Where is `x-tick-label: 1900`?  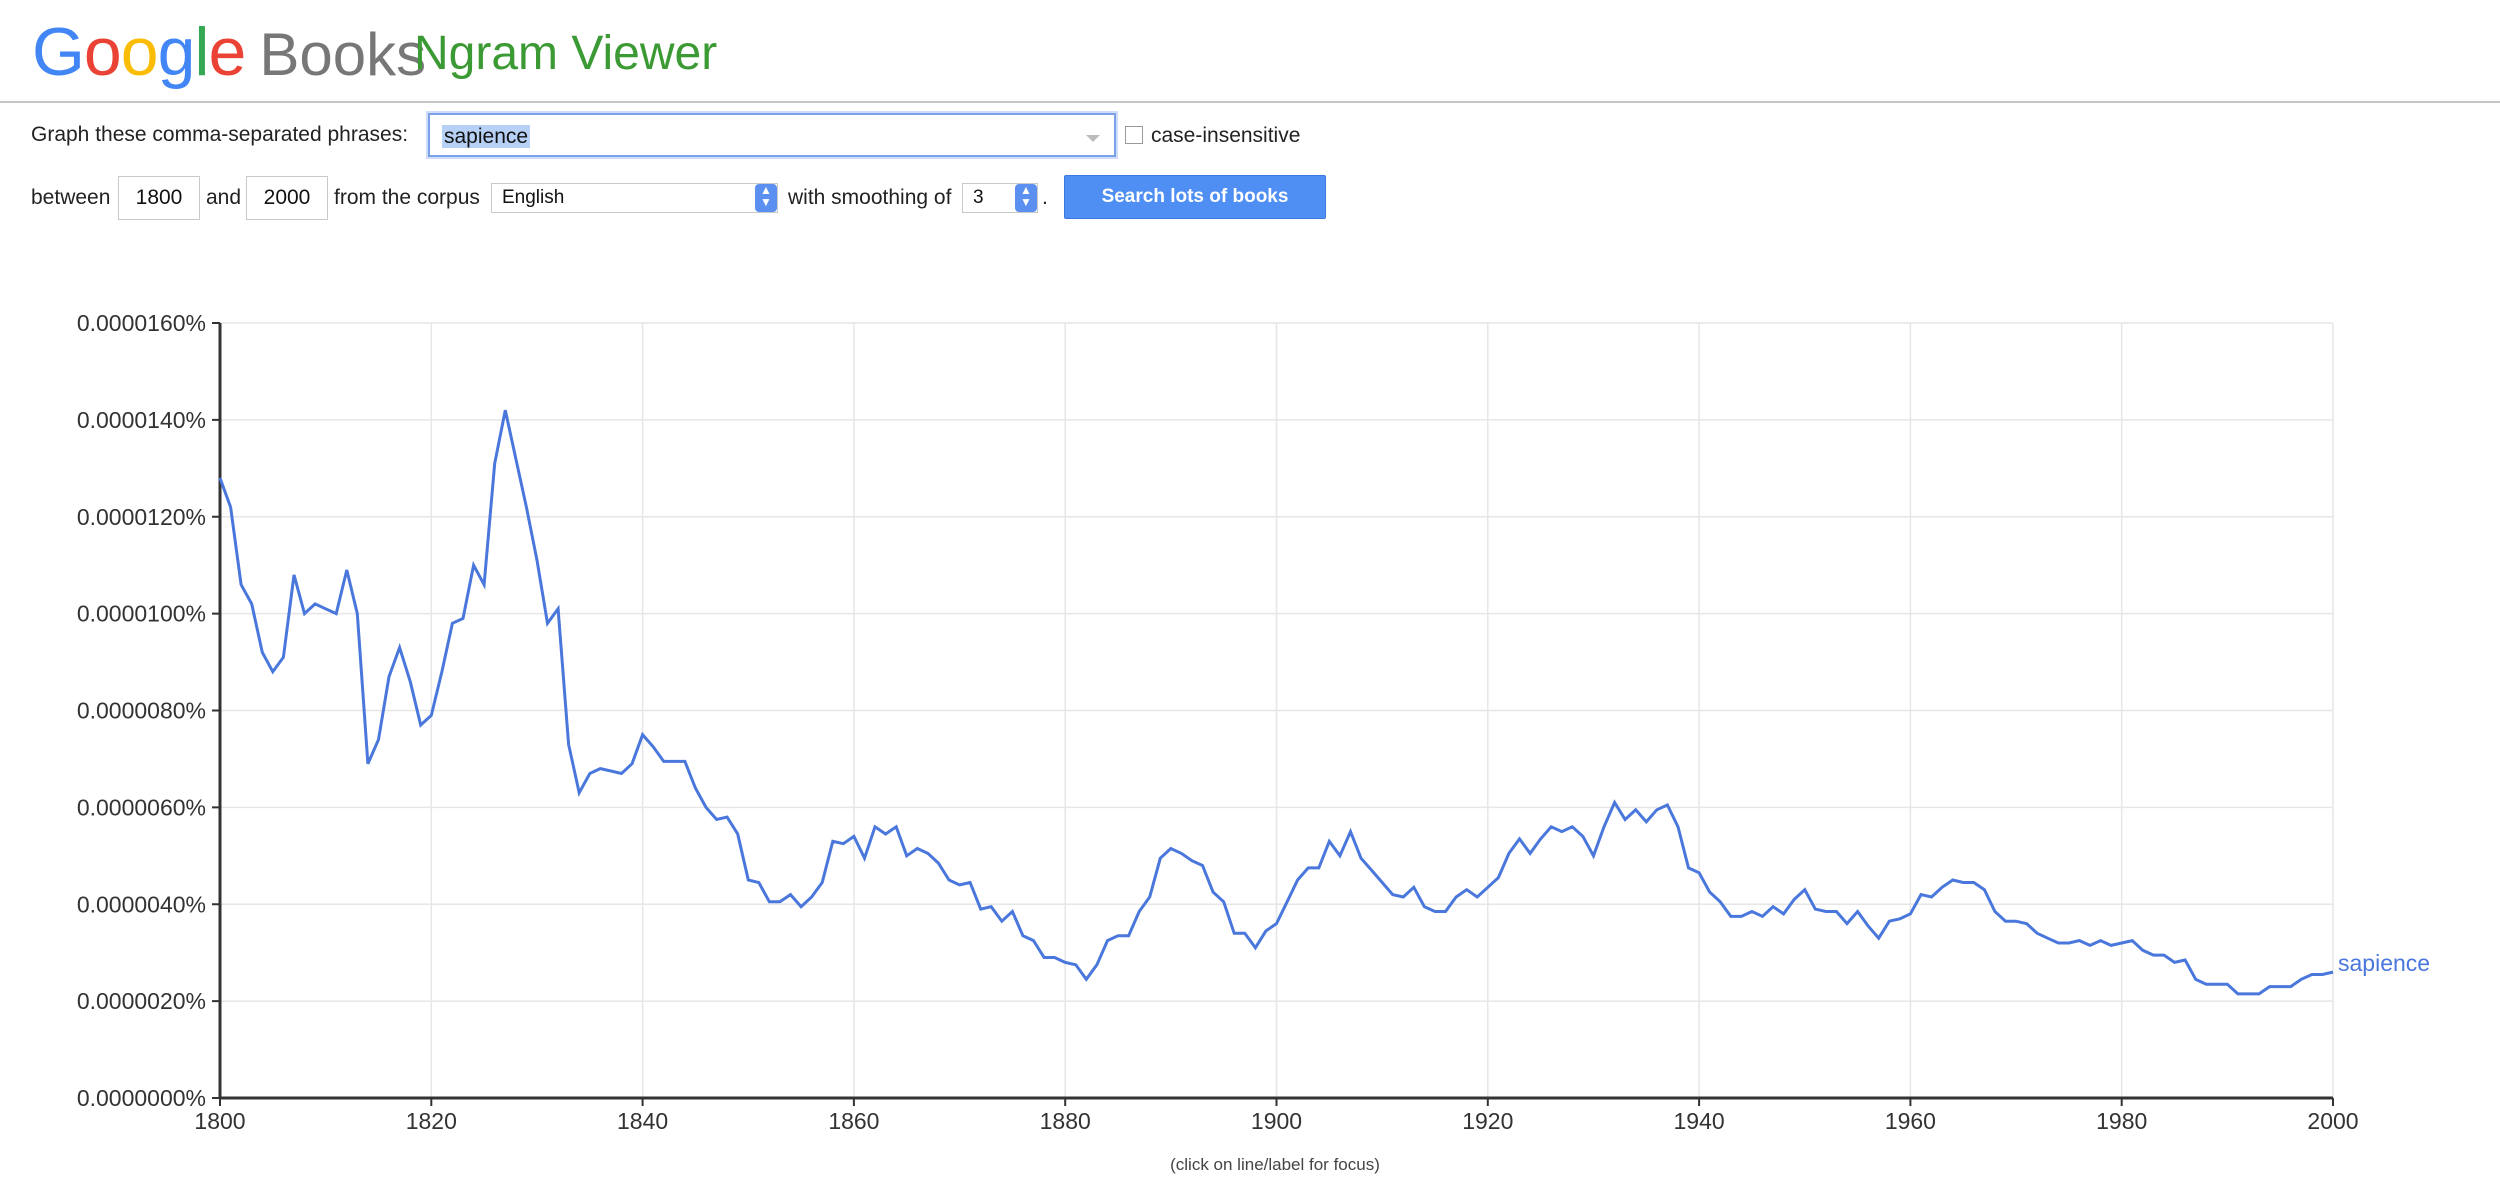 x-tick-label: 1900 is located at coordinates (1276, 1121).